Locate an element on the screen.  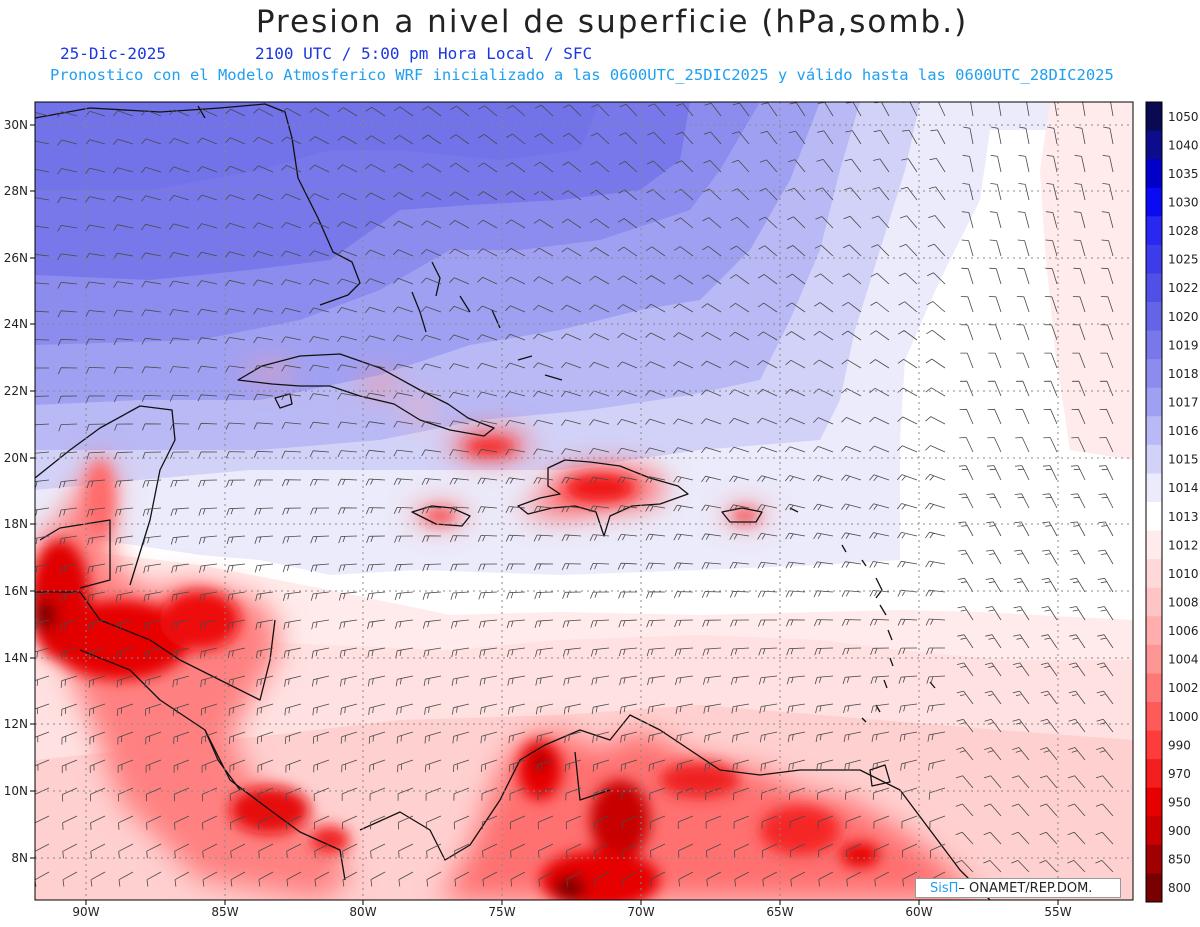
legend-level-label: 1012 is located at coordinates (1183, 545).